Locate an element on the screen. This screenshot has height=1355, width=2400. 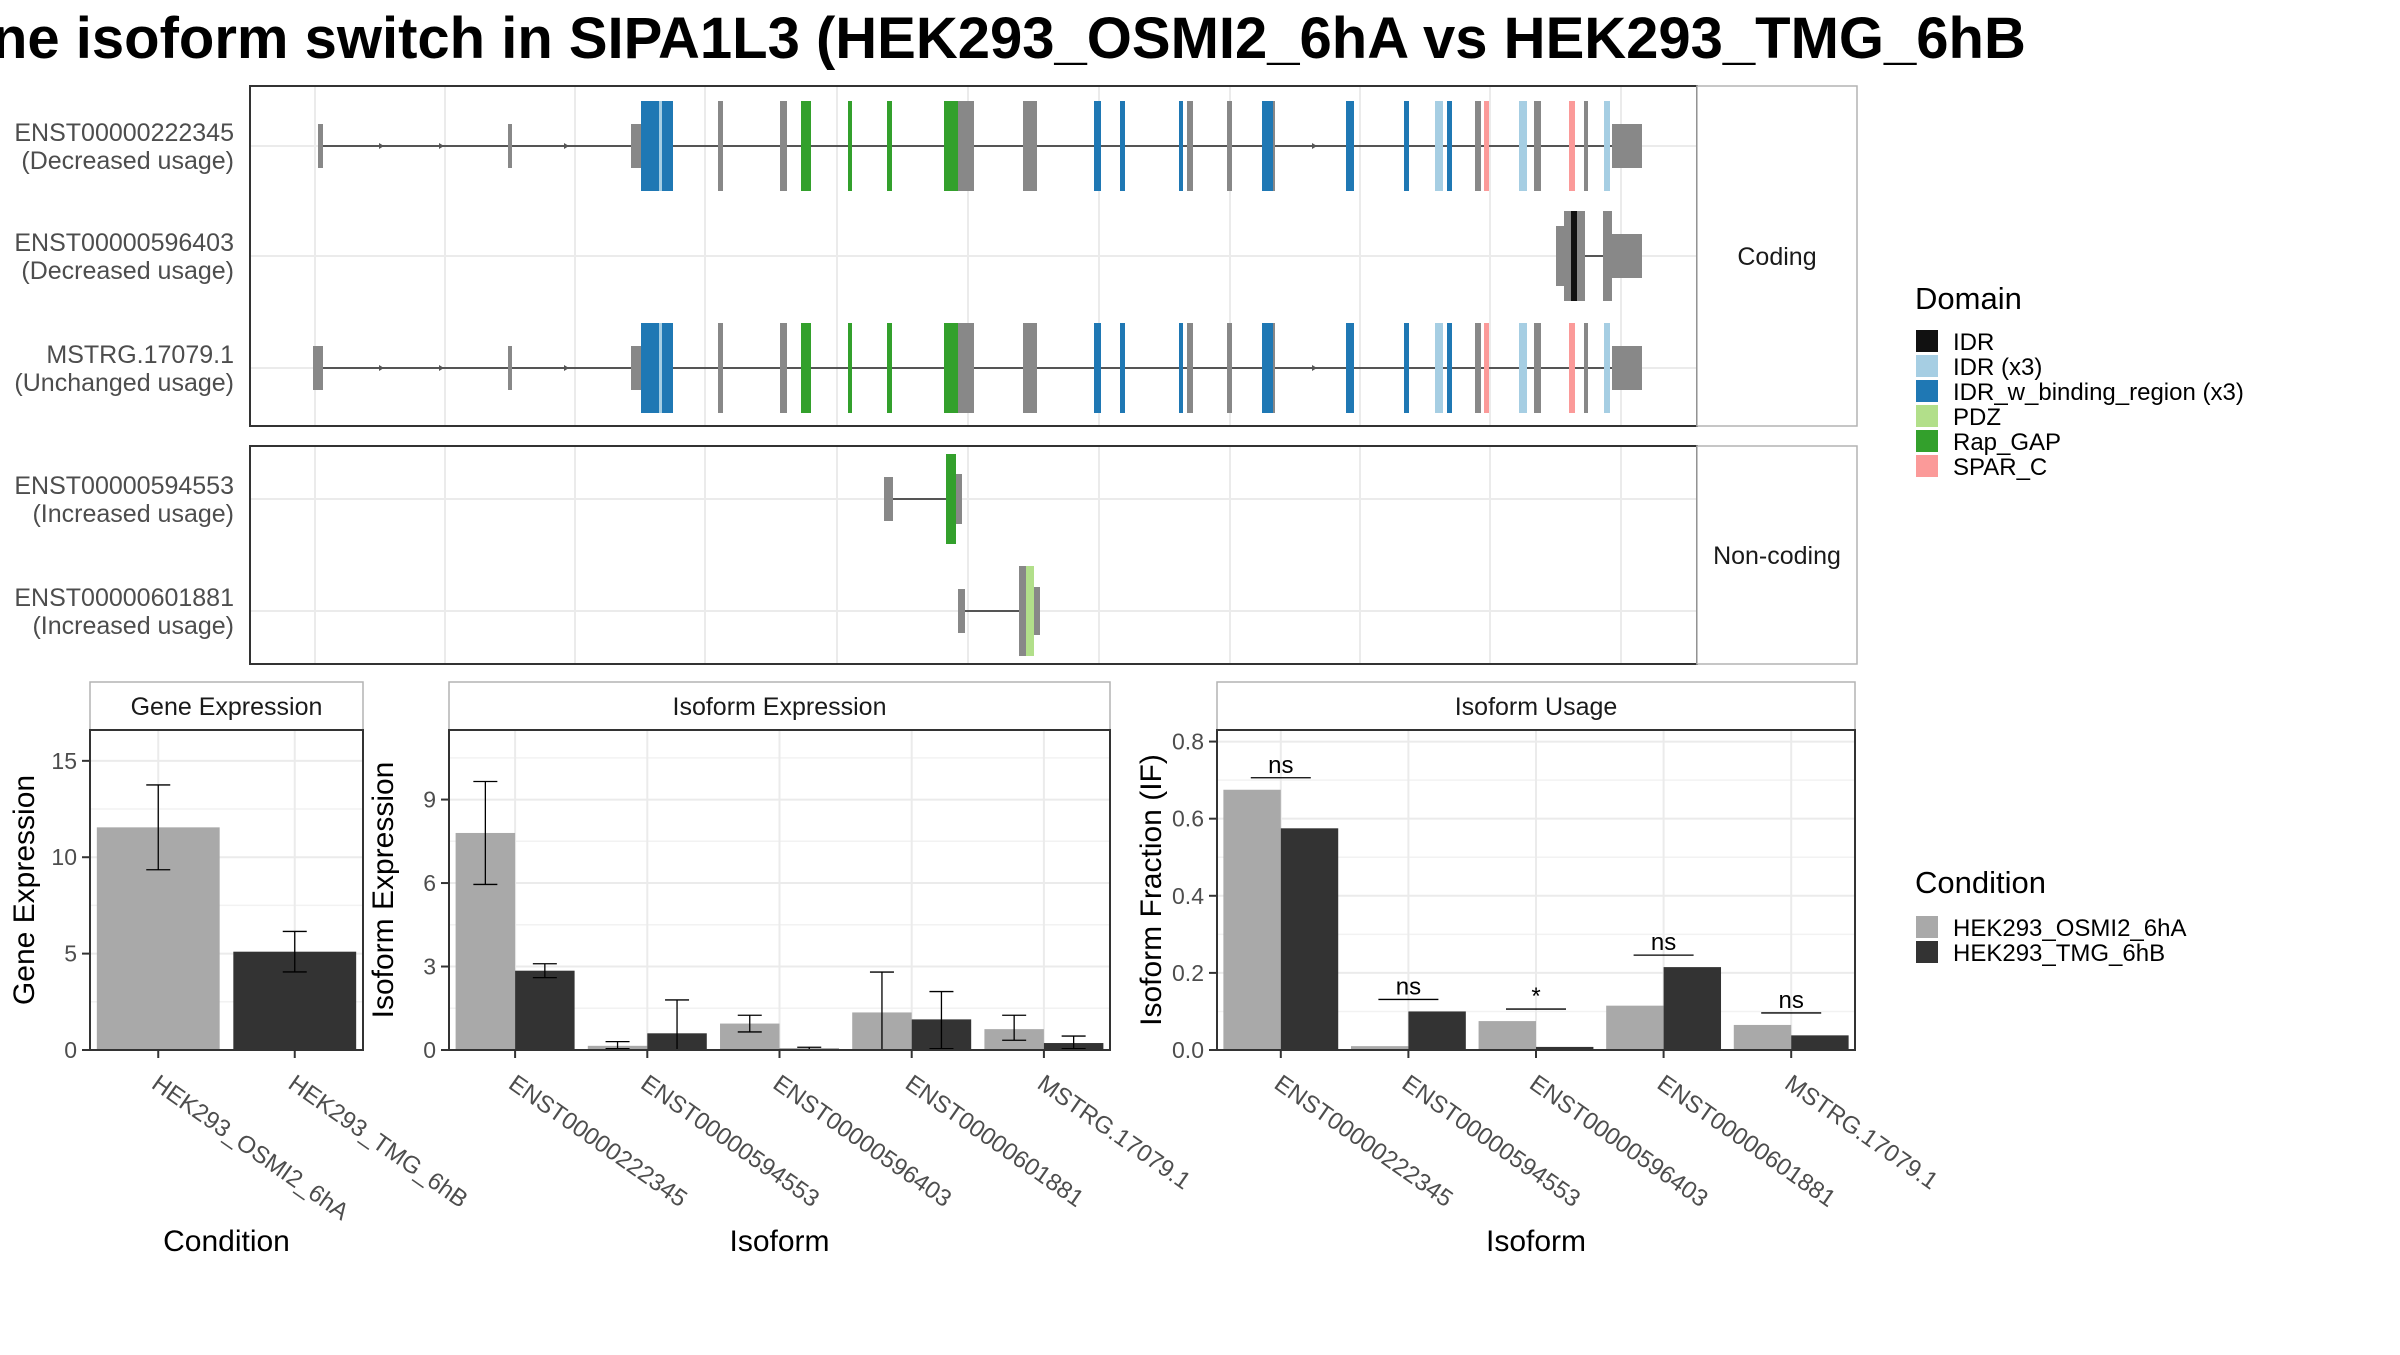
y-tick-label: 15 is located at coordinates (64, 761).